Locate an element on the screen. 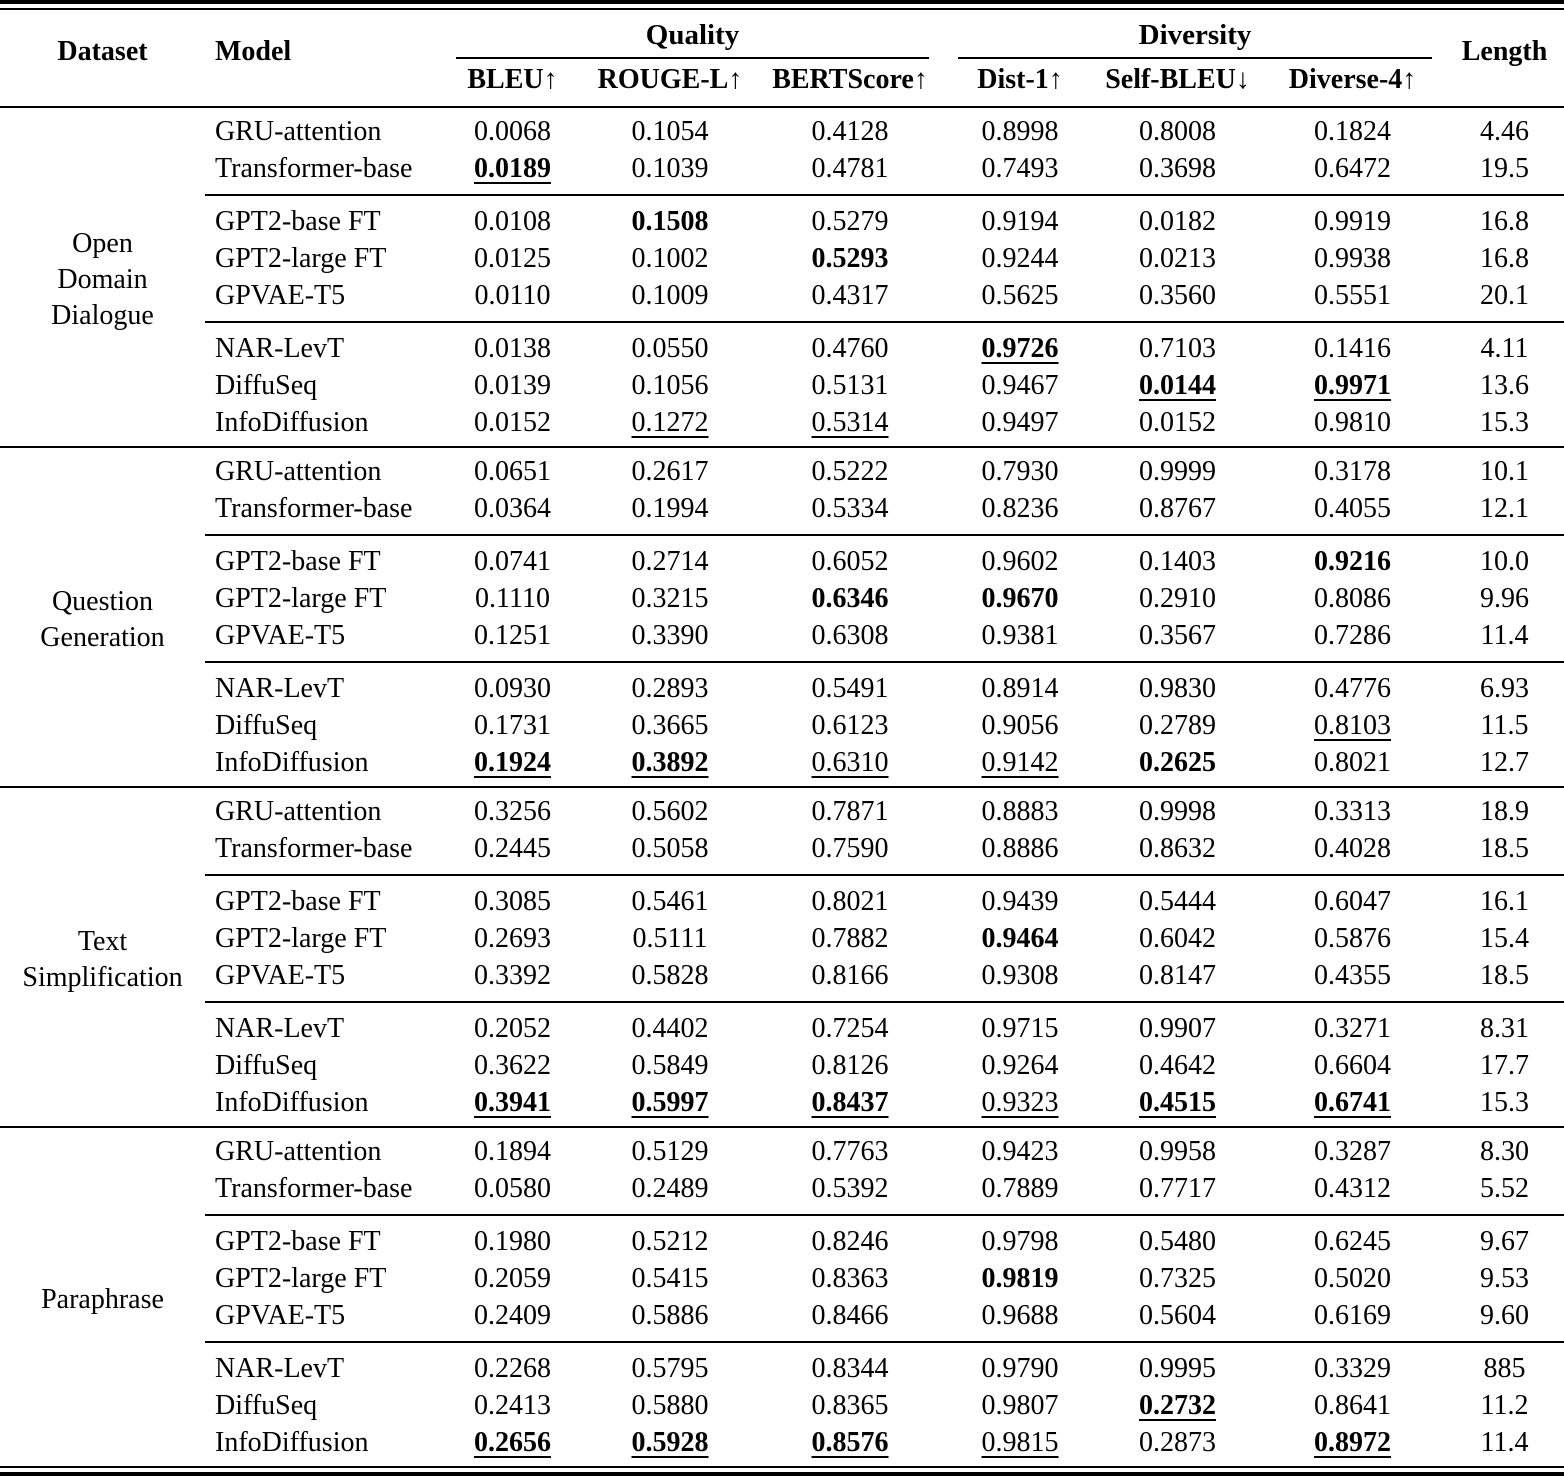 This screenshot has width=1564, height=1476. metric-value-cell: 0.6472 is located at coordinates (1353, 168).